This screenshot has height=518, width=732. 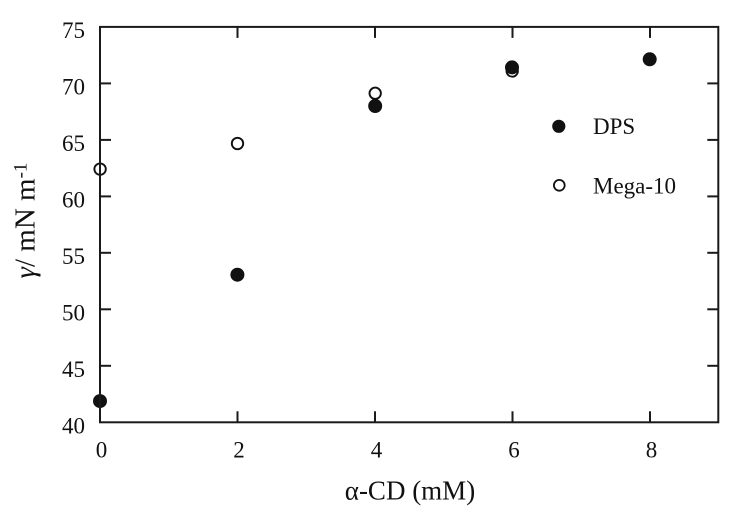 What do you see at coordinates (73, 87) in the screenshot?
I see `svg-text: 70` at bounding box center [73, 87].